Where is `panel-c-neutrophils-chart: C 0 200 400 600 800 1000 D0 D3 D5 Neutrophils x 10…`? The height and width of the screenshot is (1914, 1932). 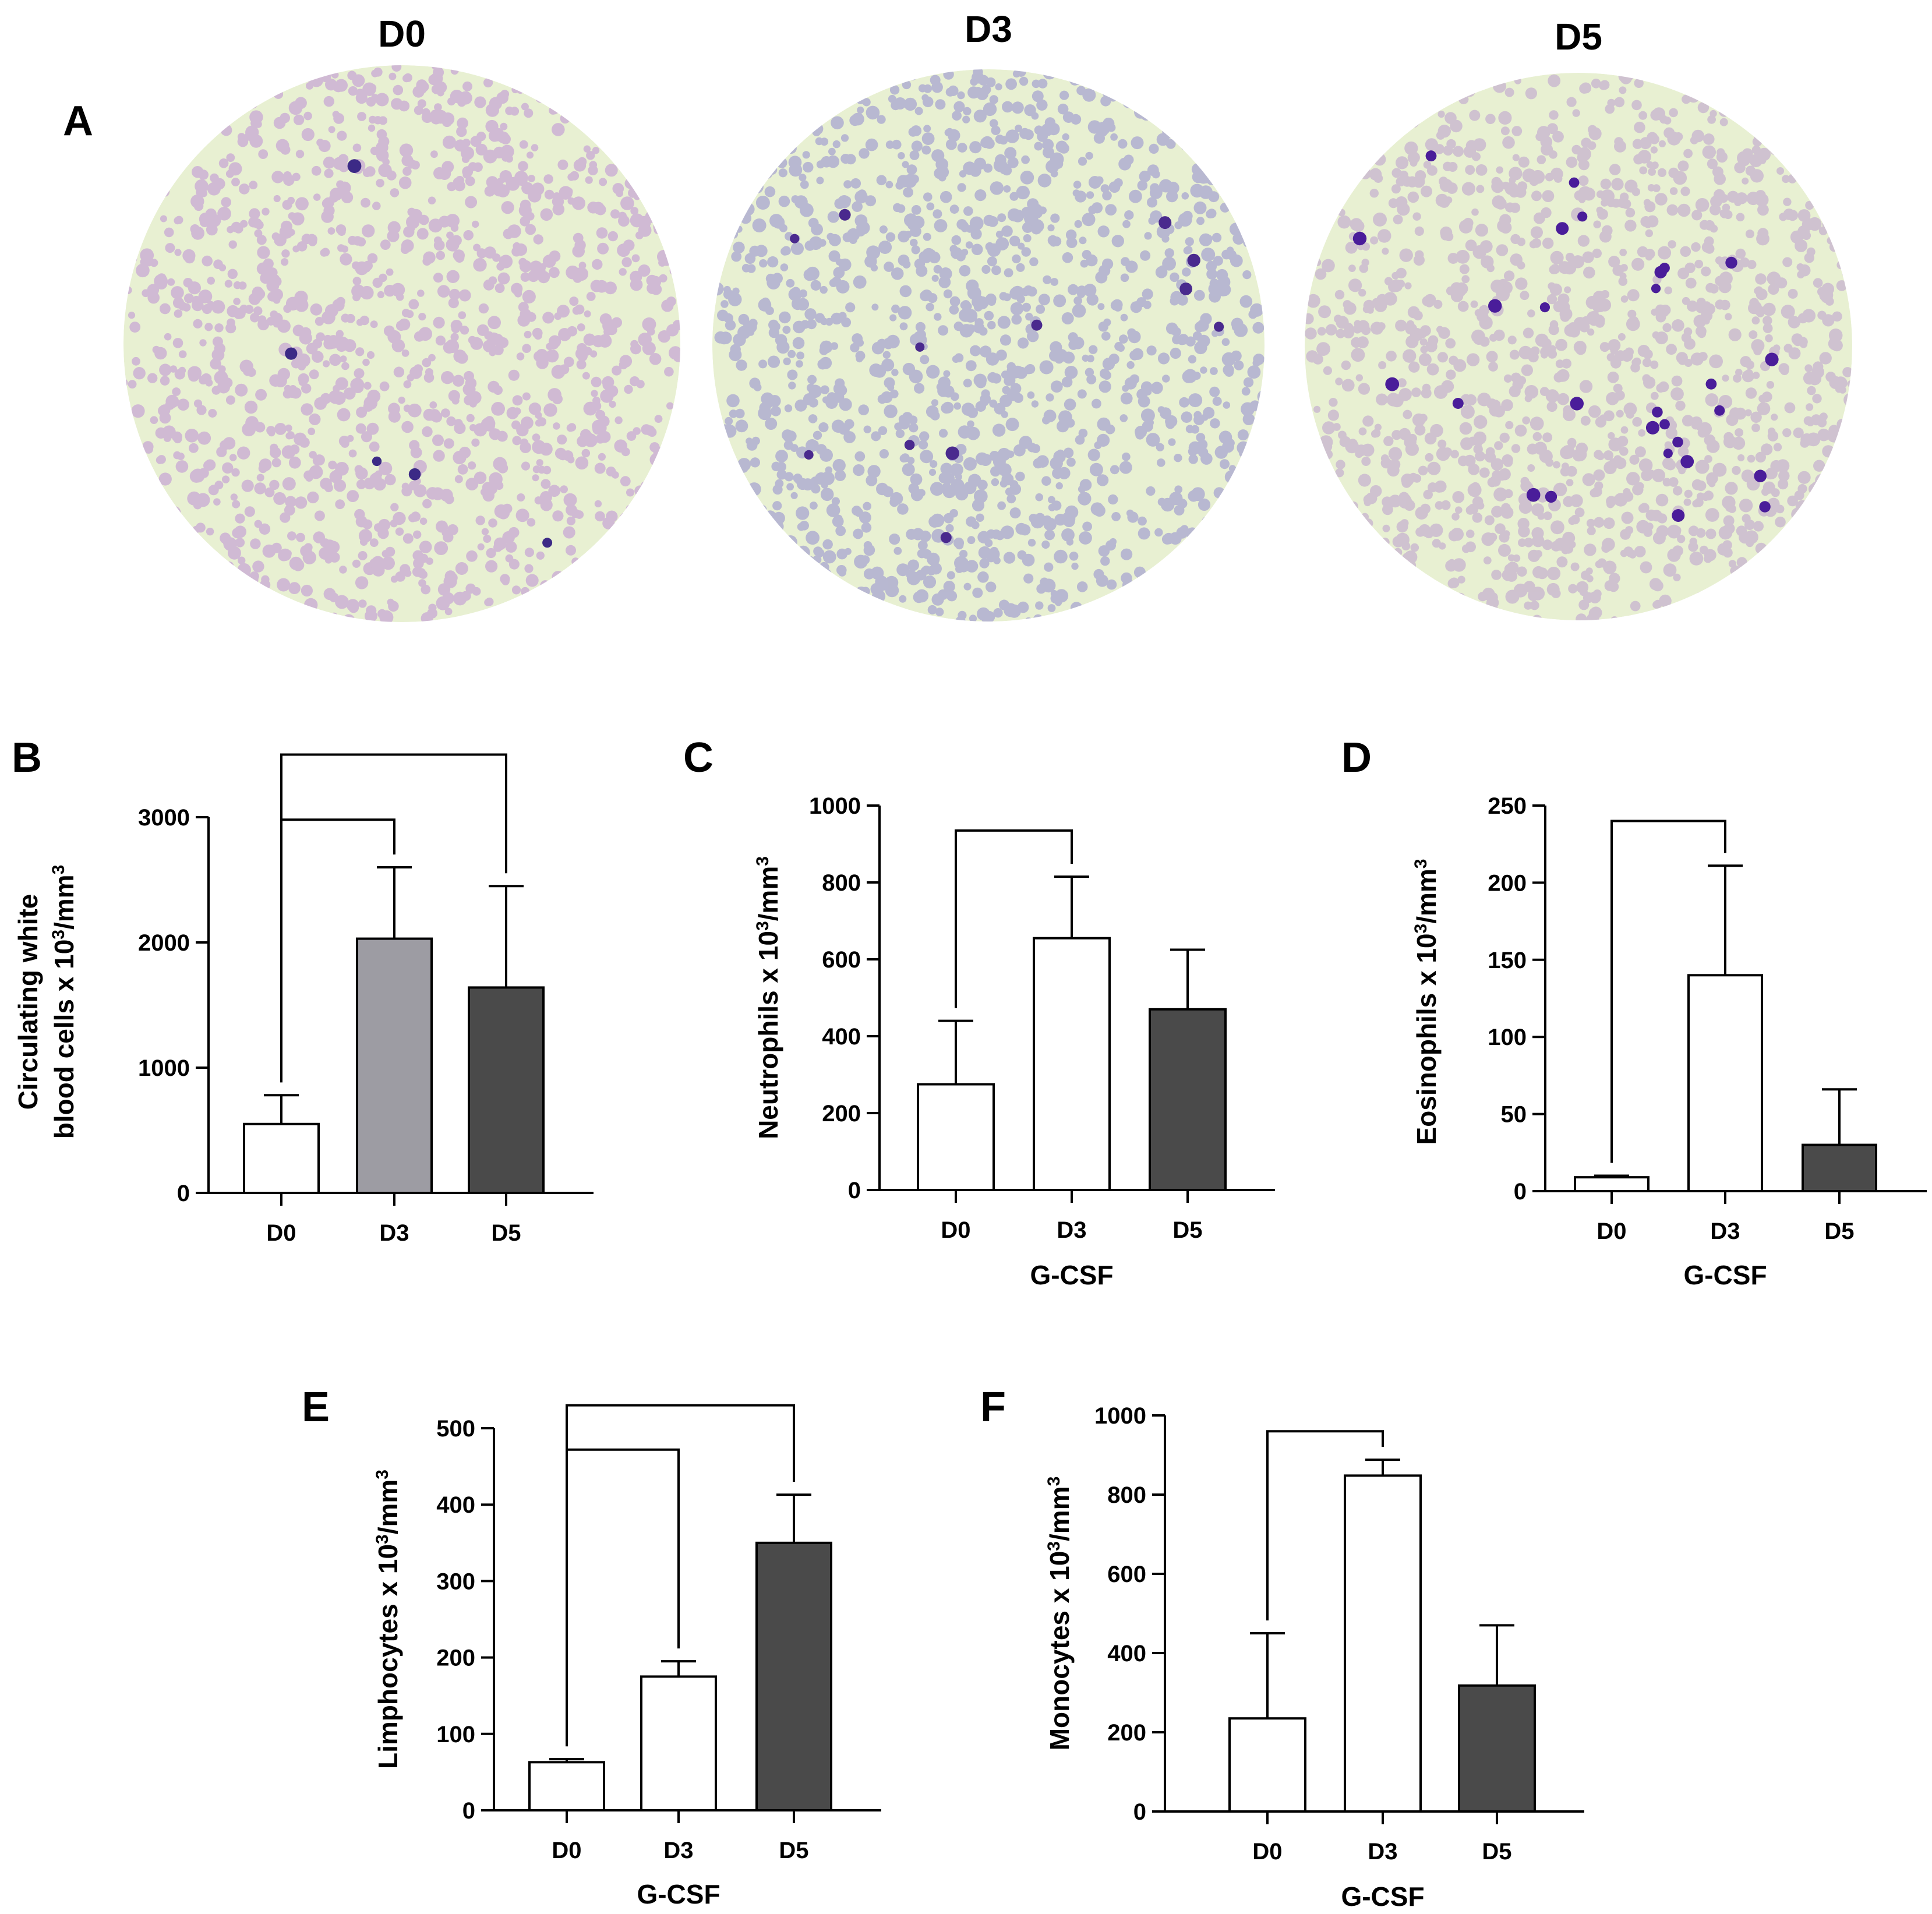
panel-c-neutrophils-chart: C 0 200 400 600 800 1000 D0 D3 D5 Neutrophils x 10… is located at coordinates (979, 1012).